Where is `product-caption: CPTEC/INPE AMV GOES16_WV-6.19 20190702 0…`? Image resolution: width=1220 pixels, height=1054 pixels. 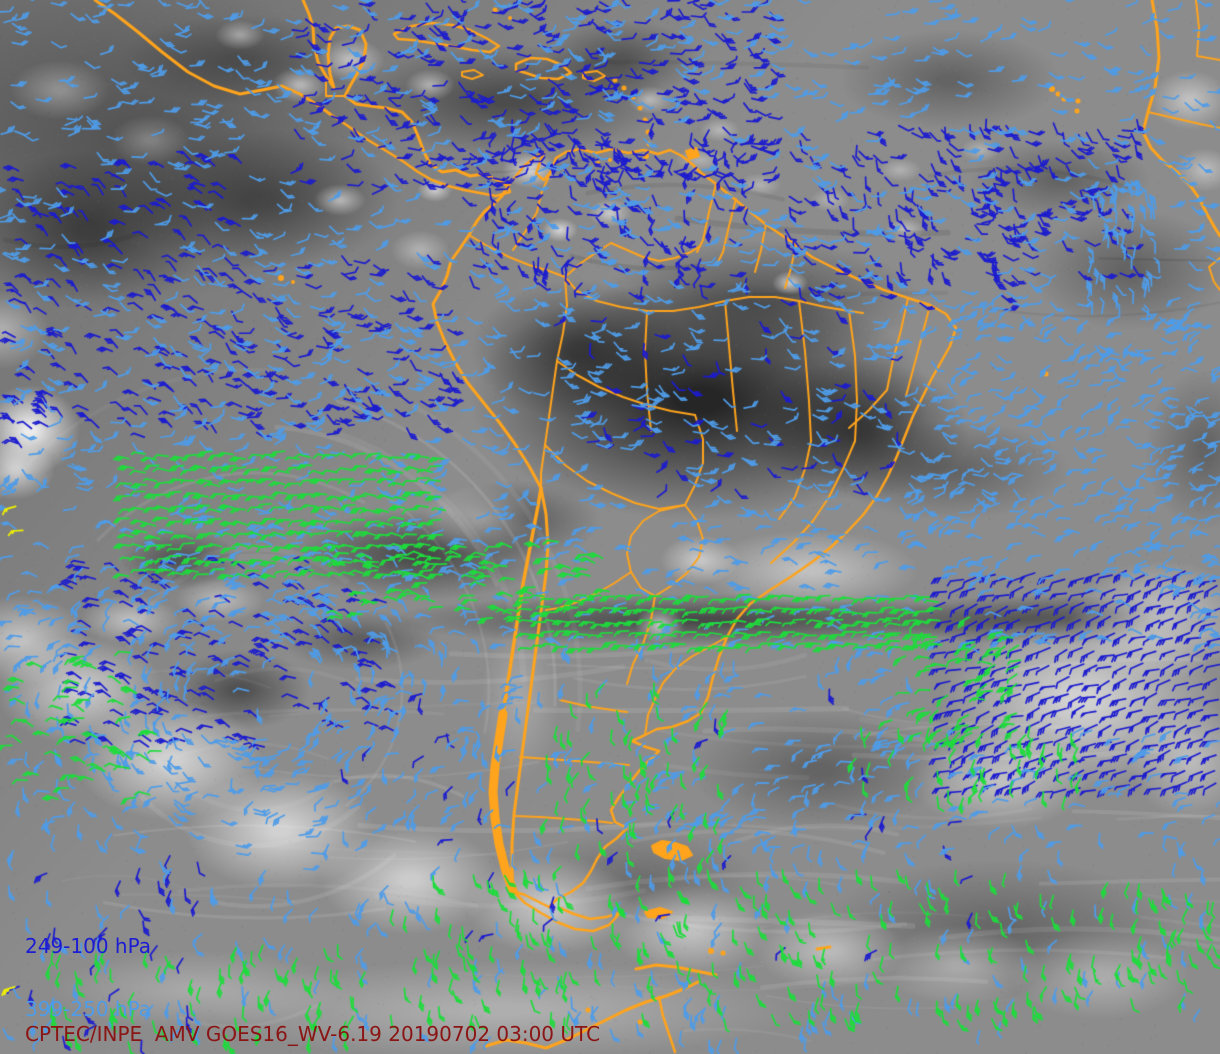 product-caption: CPTEC/INPE AMV GOES16_WV-6.19 20190702 0… is located at coordinates (313, 1034).